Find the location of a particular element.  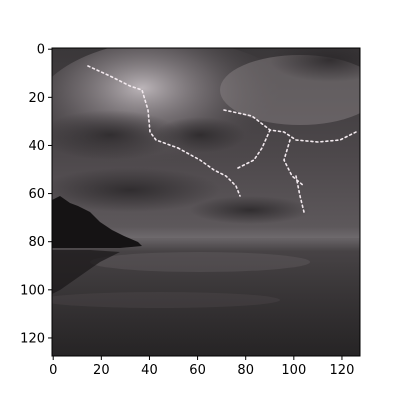

x-tick-label: 0 is located at coordinates (53, 370).